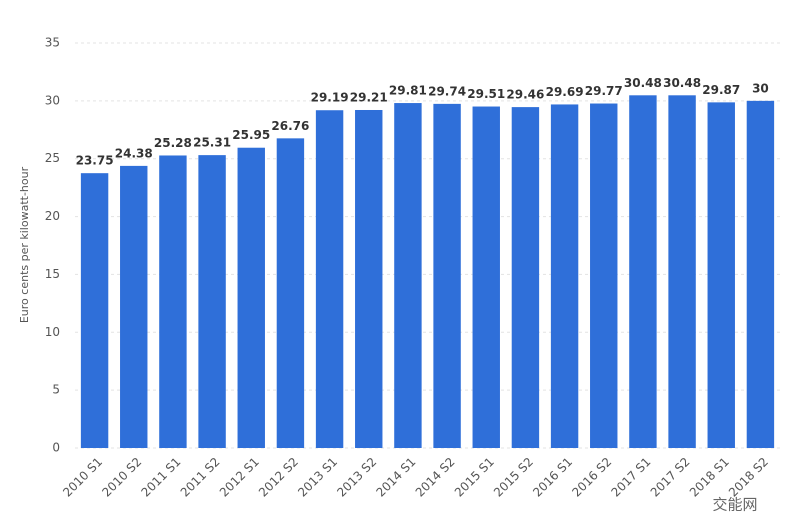  Describe the element at coordinates (278, 477) in the screenshot. I see `x-tick-label: 2012 S2` at that location.